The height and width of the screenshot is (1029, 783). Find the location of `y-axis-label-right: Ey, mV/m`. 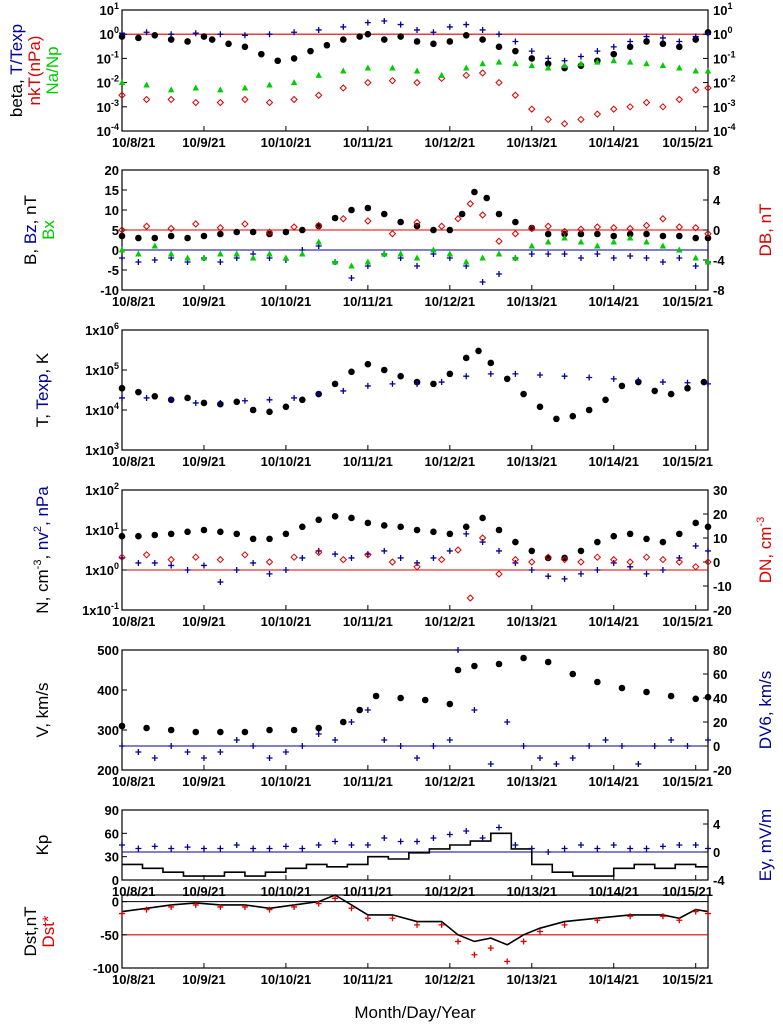

y-axis-label-right: Ey, mV/m is located at coordinates (765, 845).